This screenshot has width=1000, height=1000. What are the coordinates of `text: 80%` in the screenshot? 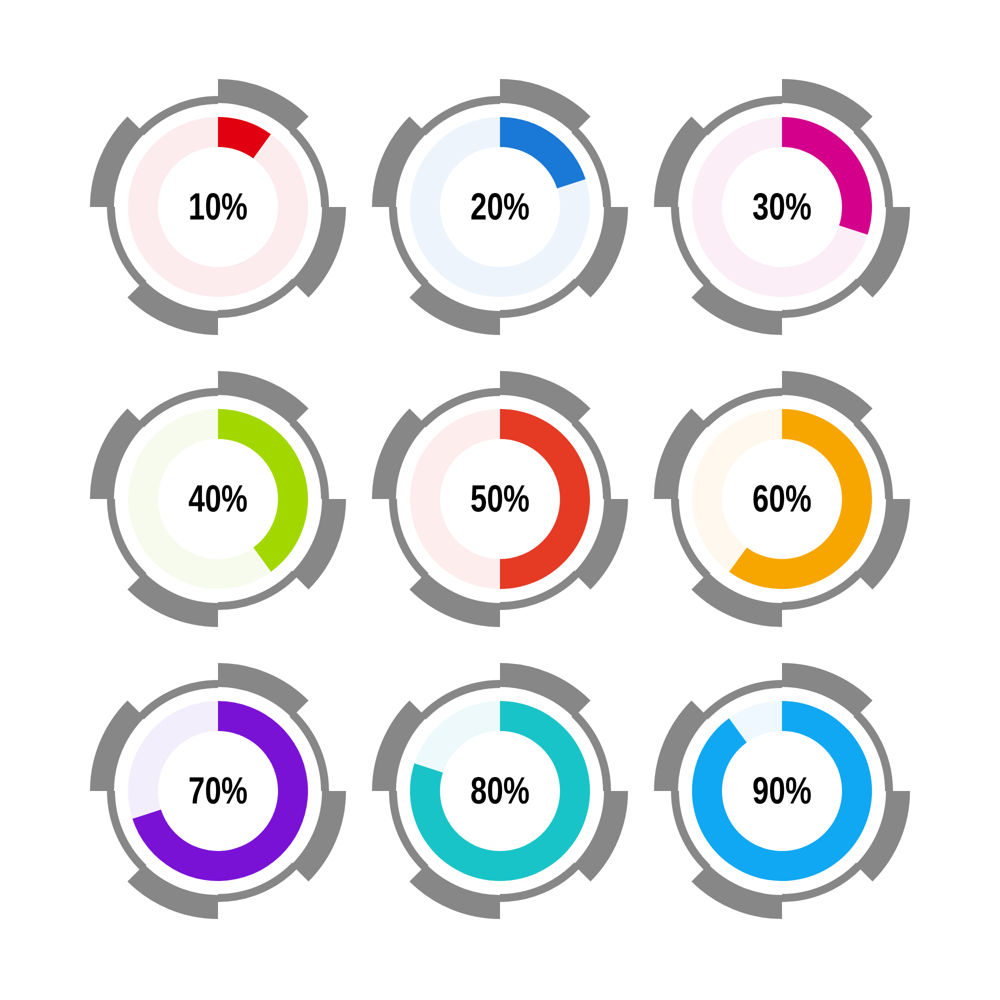 It's located at (500, 791).